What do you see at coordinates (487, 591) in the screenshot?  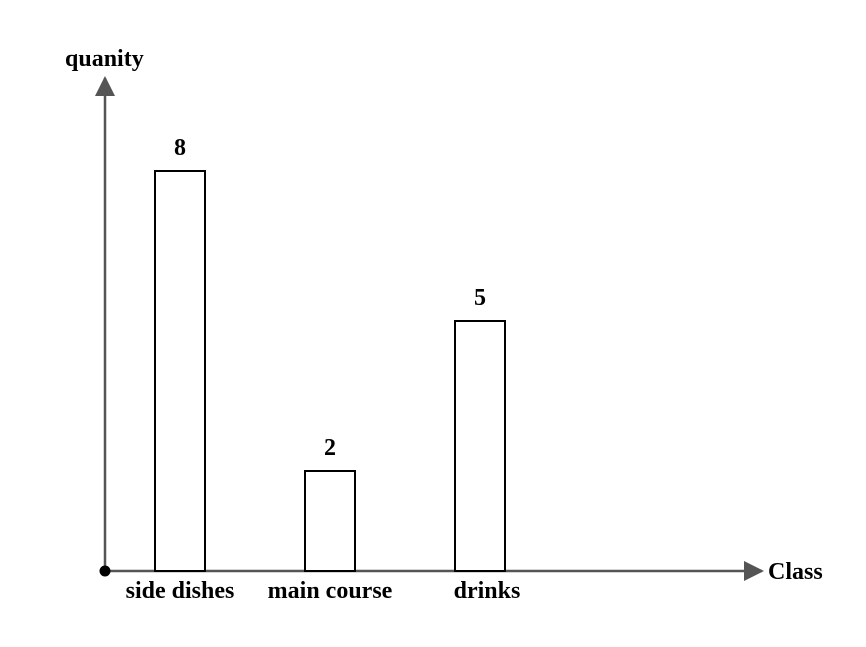 I see `x-tick-label: drinks` at bounding box center [487, 591].